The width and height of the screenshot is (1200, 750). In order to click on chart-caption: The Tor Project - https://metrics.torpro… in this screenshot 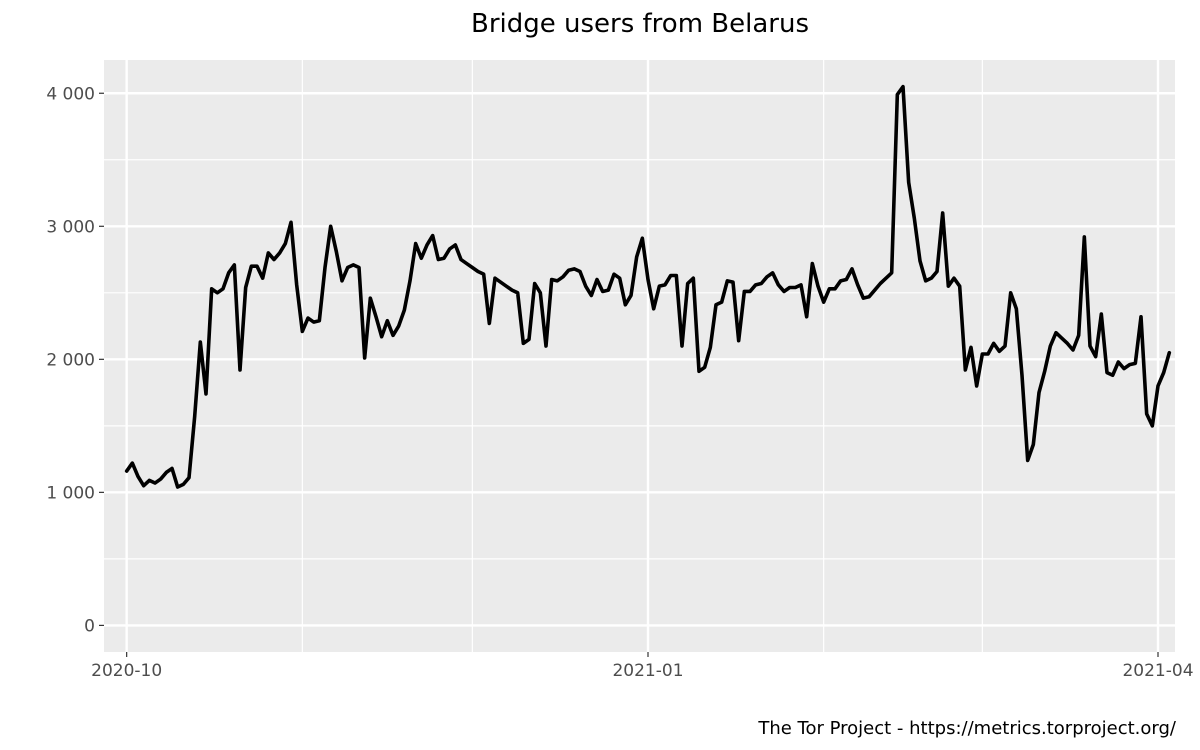, I will do `click(967, 728)`.